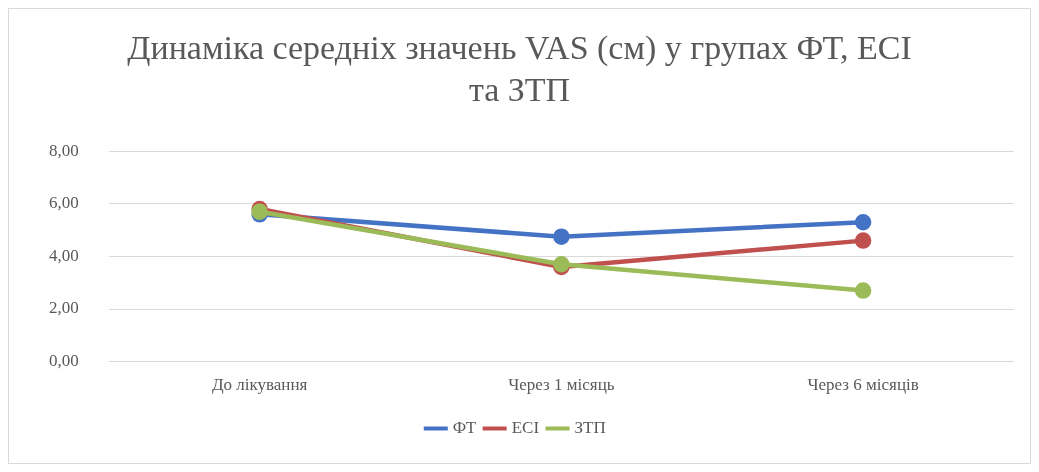  I want to click on chart-title: Динаміка середніх значень VAS (см) у групах ФТ, ЕСІ та ЗТП, so click(519, 69).